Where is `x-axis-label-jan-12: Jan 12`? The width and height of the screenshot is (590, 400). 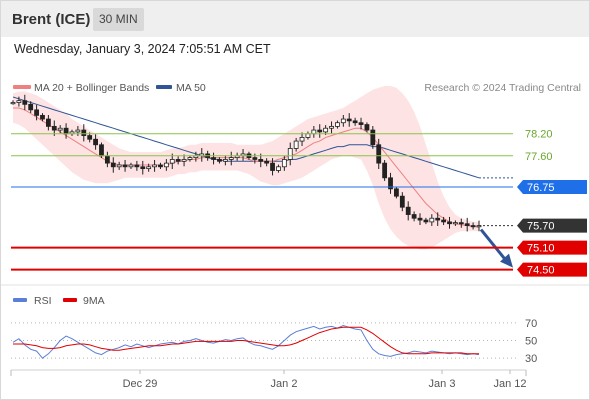
x-axis-label-jan-12: Jan 12 is located at coordinates (509, 384).